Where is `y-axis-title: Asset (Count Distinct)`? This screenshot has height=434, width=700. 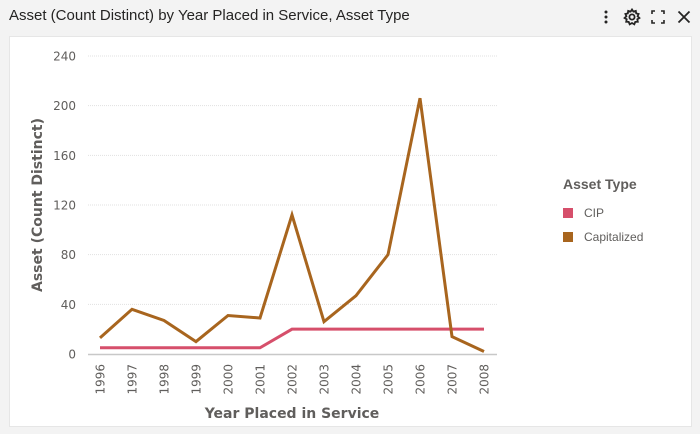 y-axis-title: Asset (Count Distinct) is located at coordinates (38, 205).